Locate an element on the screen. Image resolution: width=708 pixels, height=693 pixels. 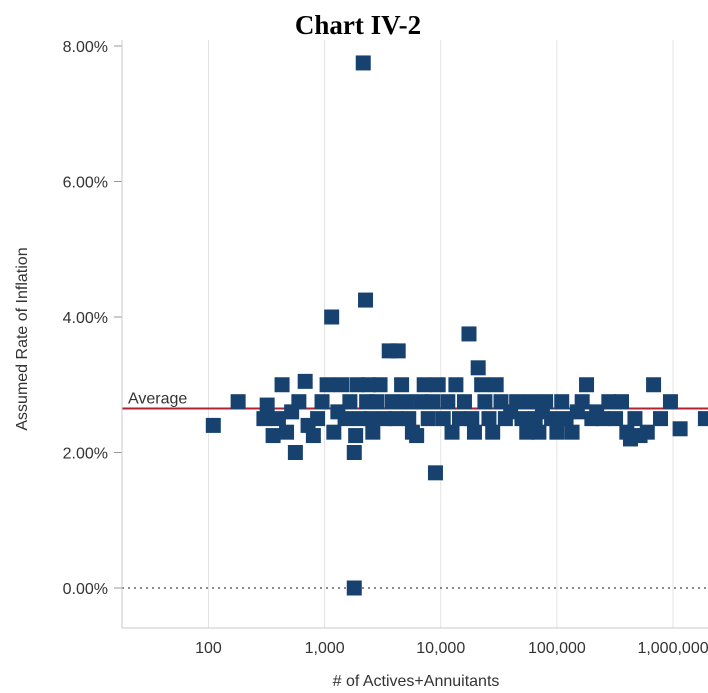
y-tick-label: 6.00% is located at coordinates (85, 183).